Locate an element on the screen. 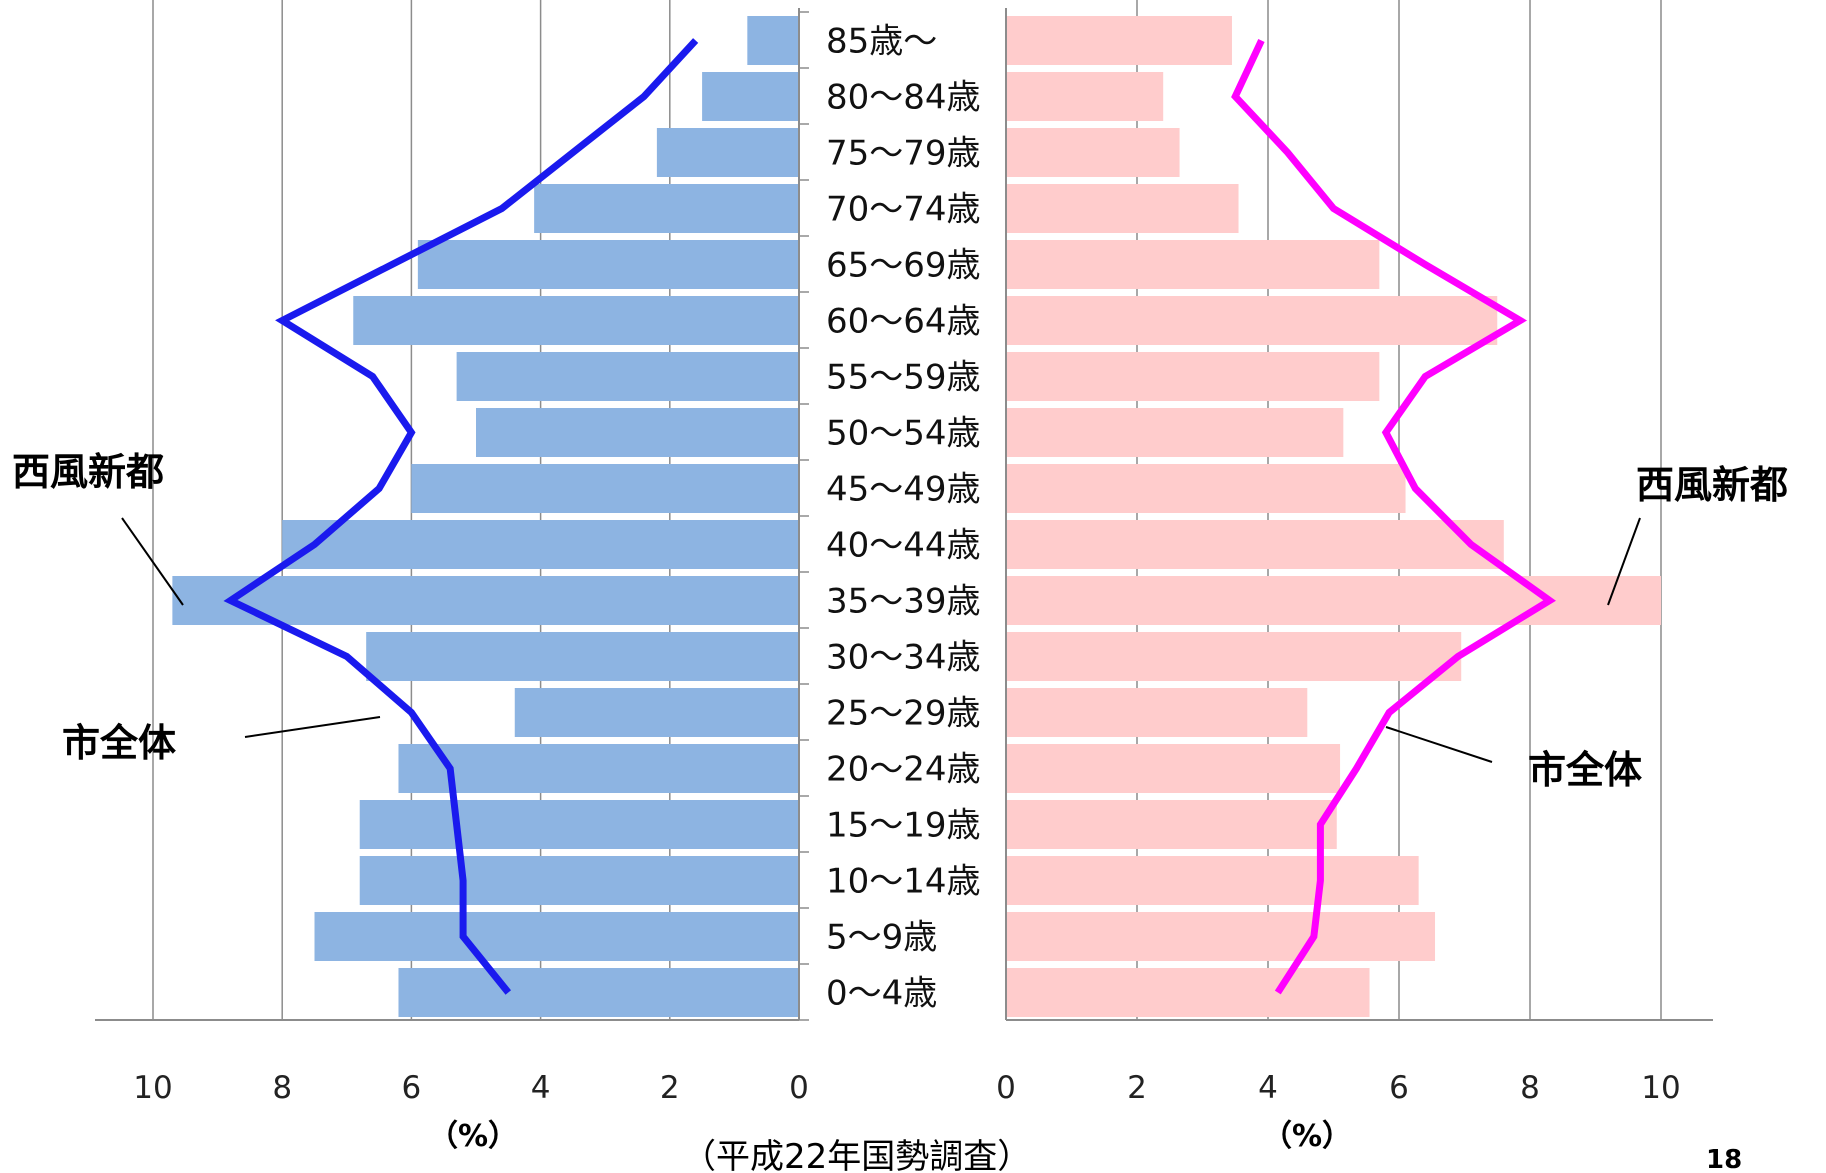 The width and height of the screenshot is (1826, 1173). age-label: 35～39歳 is located at coordinates (903, 602).